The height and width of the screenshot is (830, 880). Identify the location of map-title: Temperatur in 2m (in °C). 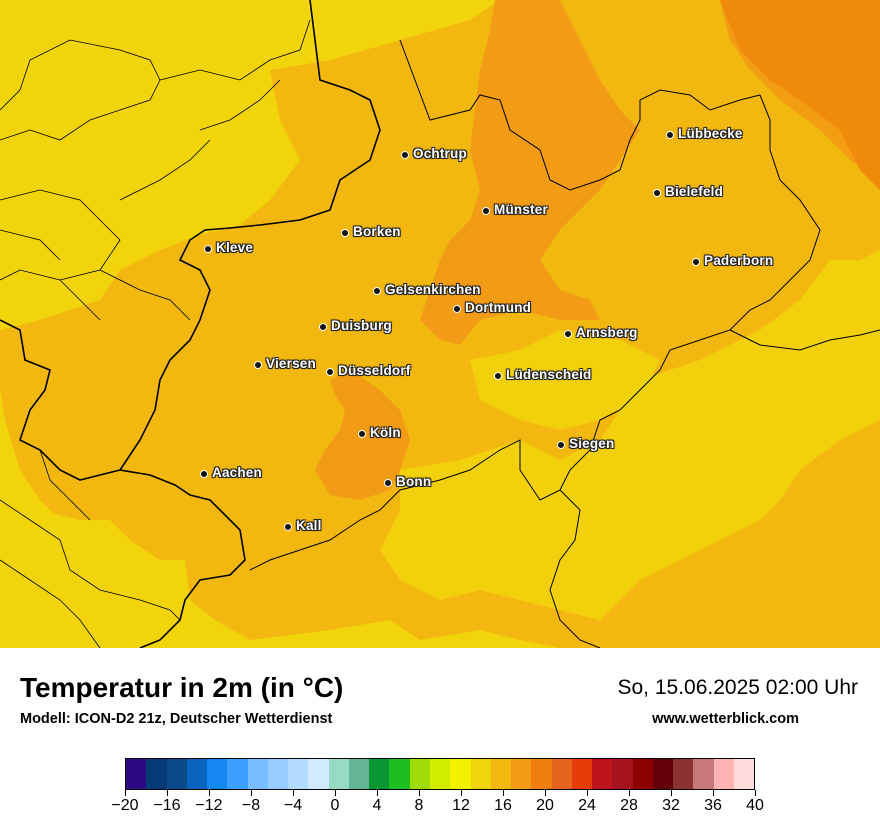
(182, 687).